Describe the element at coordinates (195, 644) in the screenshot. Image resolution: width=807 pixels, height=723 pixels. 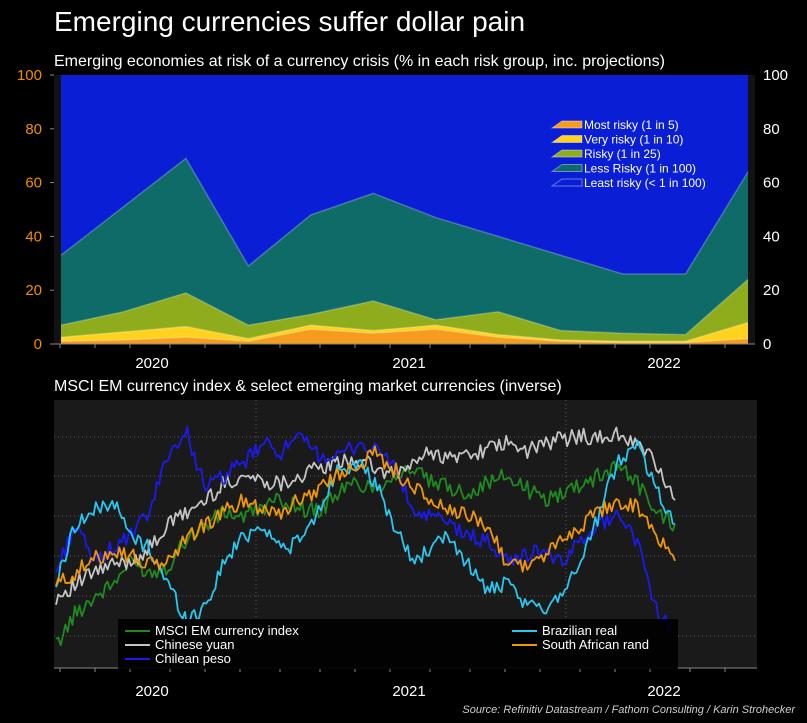
I see `legend-label: Chinese yuan` at that location.